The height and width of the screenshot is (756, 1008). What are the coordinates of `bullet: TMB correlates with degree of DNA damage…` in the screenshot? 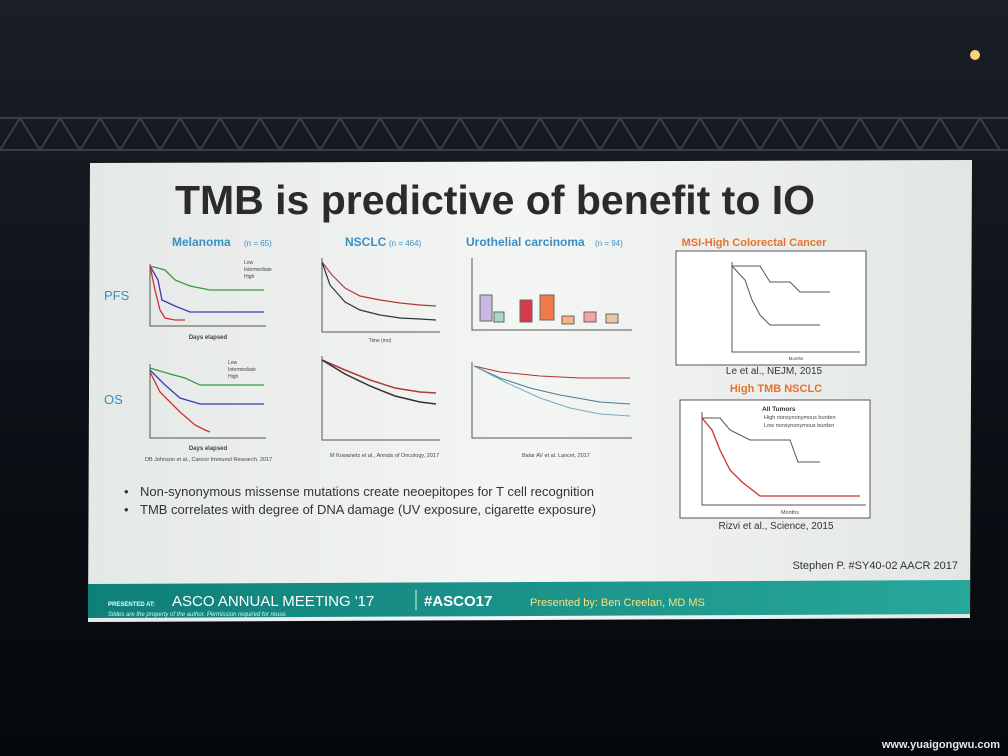 It's located at (368, 509).